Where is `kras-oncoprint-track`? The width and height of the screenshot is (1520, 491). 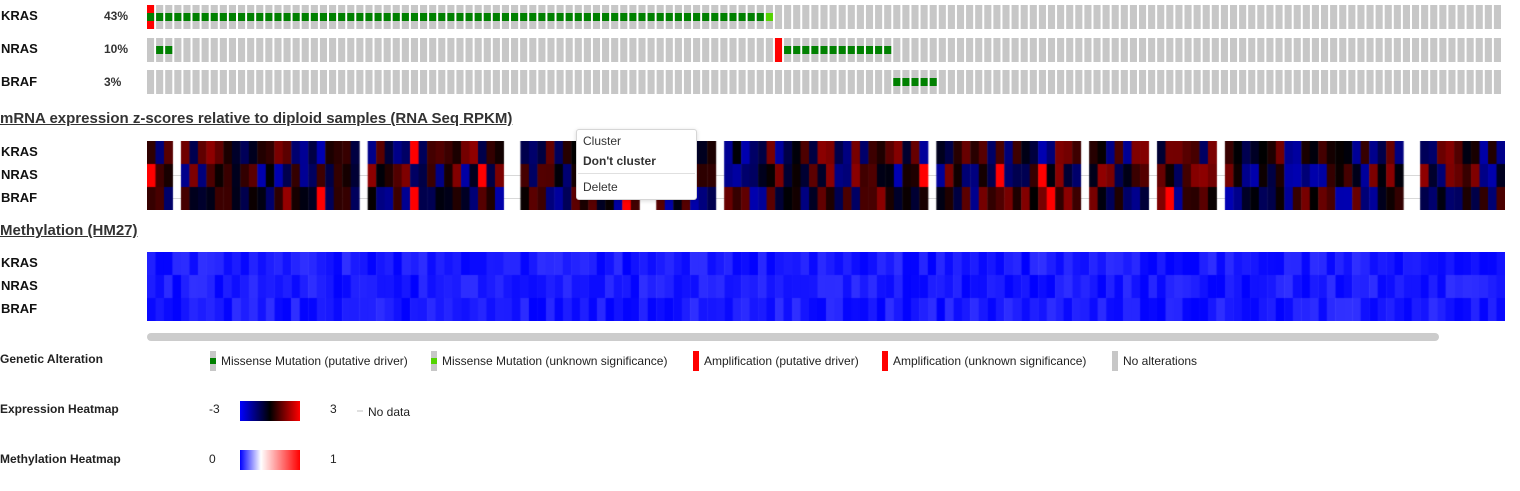 kras-oncoprint-track is located at coordinates (825, 17).